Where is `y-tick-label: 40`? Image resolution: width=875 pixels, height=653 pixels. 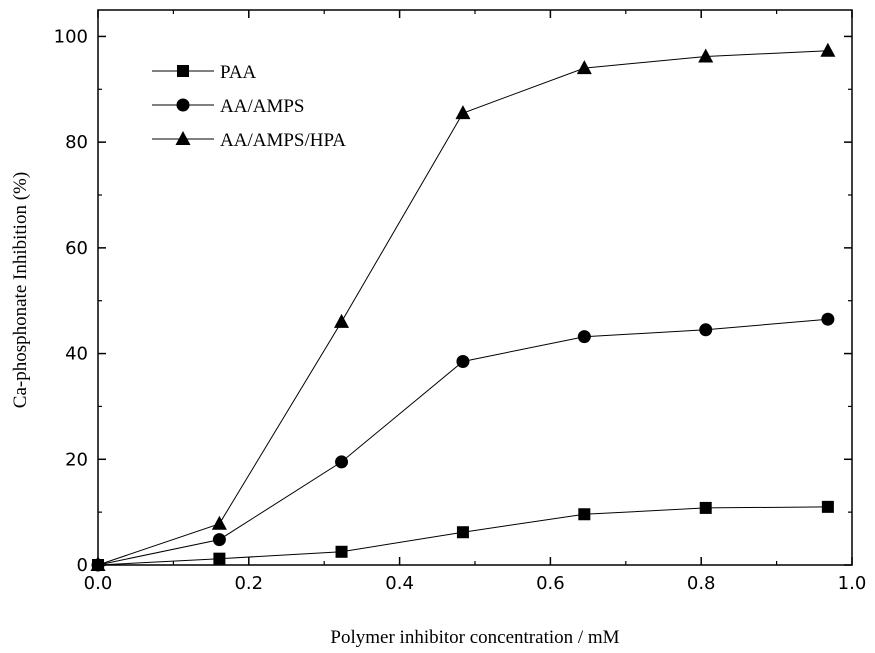 y-tick-label: 40 is located at coordinates (76, 354).